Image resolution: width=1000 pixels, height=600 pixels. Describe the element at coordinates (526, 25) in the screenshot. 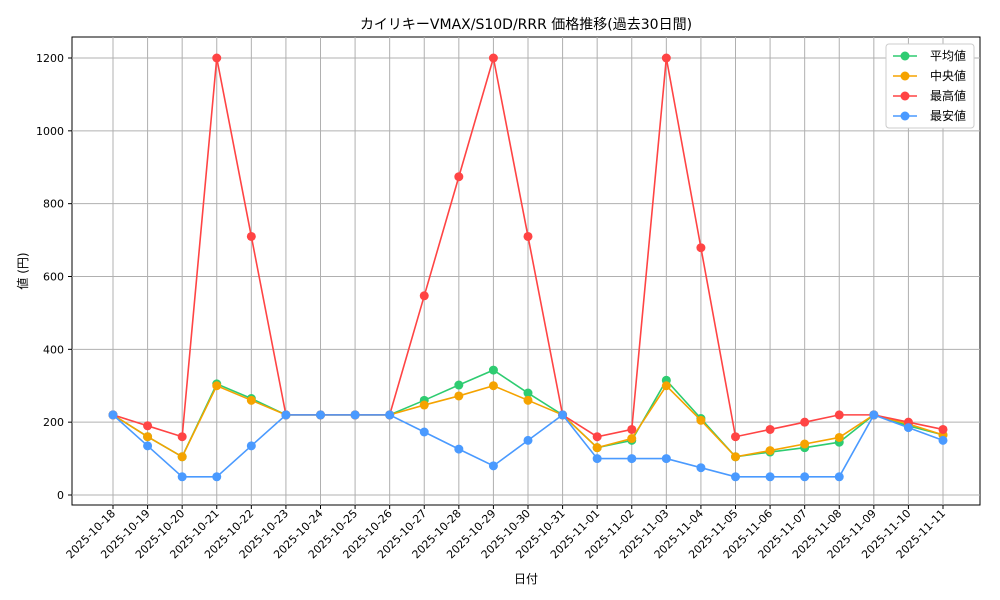

I see `chart-title: カイリキーVMAX/S10D/RRR 価格推移(過去30日間)` at that location.